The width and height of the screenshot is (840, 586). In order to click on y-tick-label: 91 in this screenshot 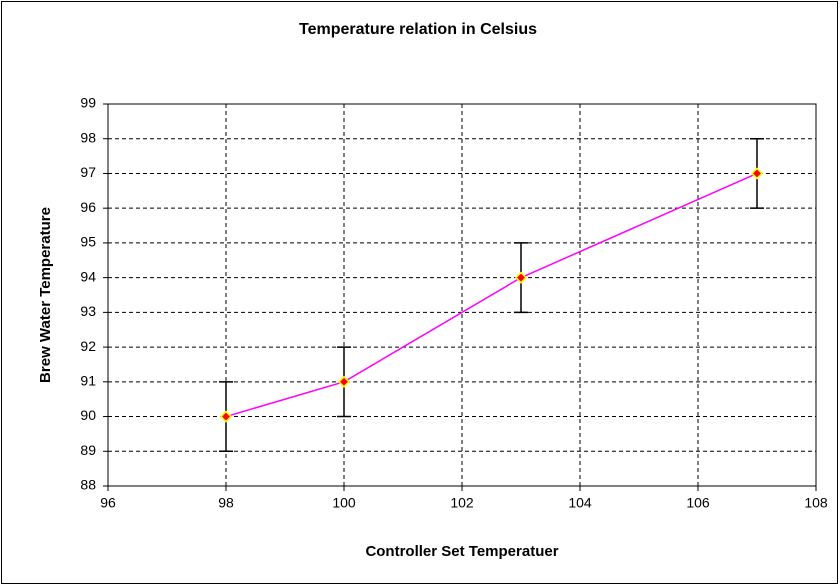, I will do `click(88, 381)`.